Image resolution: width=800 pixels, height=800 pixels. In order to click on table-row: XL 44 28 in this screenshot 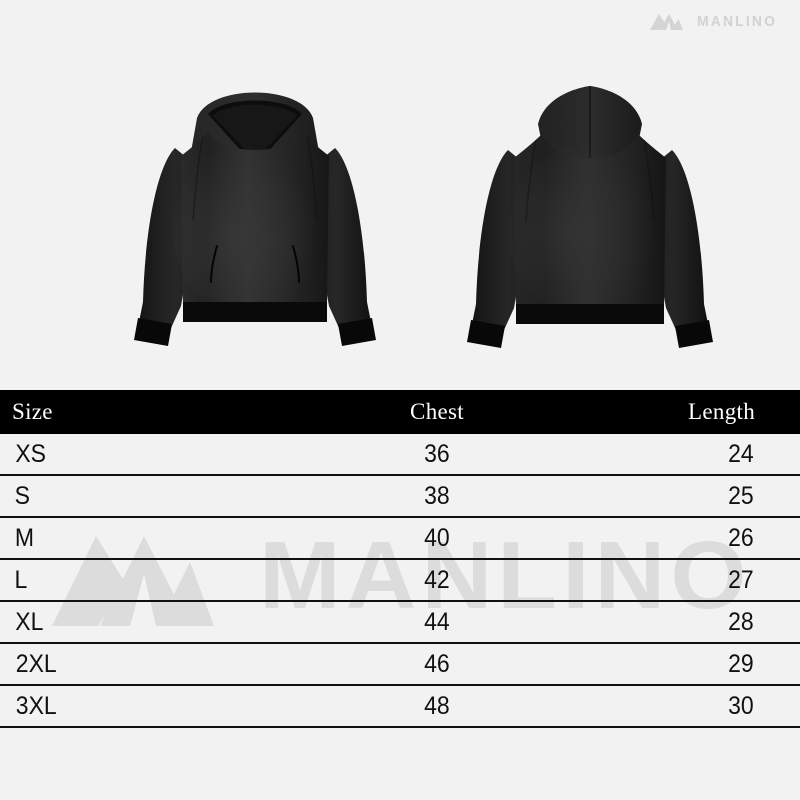, I will do `click(400, 623)`.